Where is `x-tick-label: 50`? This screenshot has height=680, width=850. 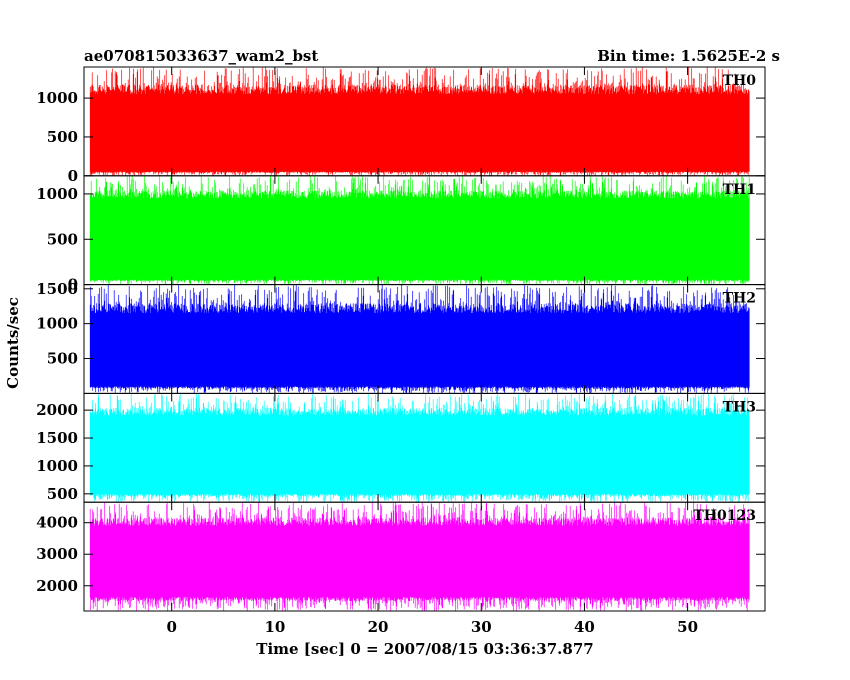 x-tick-label: 50 is located at coordinates (687, 627).